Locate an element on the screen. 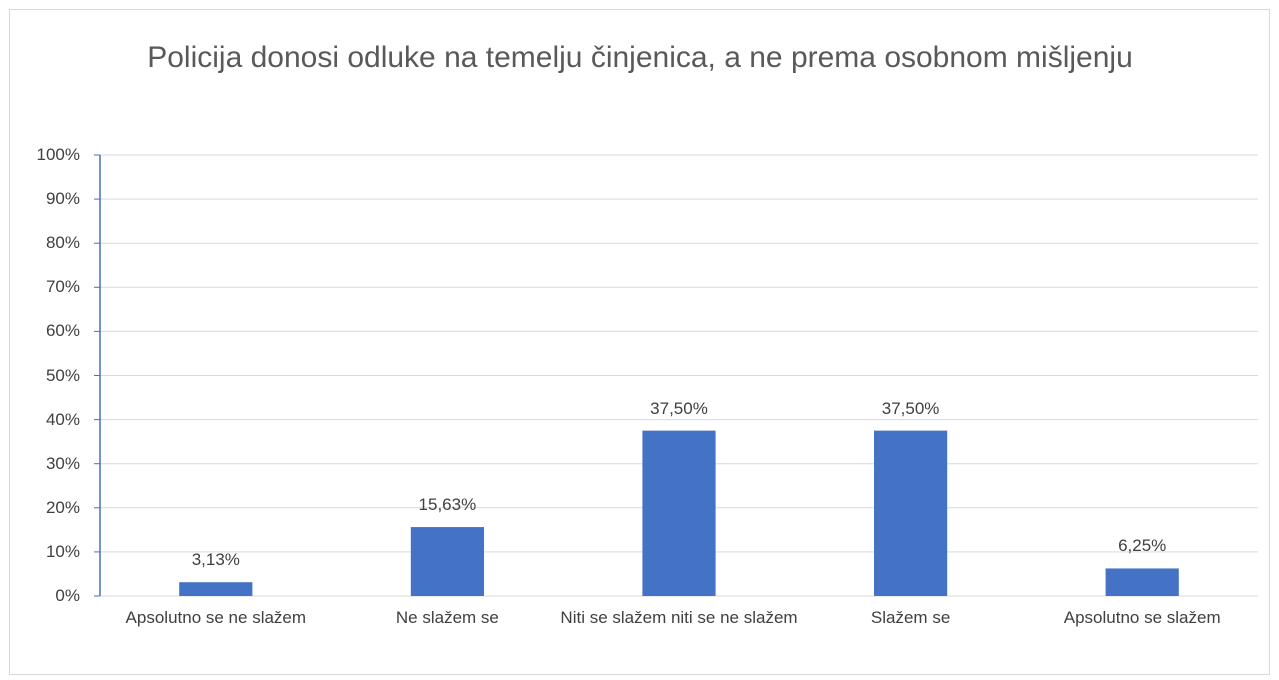  y-tick-label: 70% is located at coordinates (62, 287).